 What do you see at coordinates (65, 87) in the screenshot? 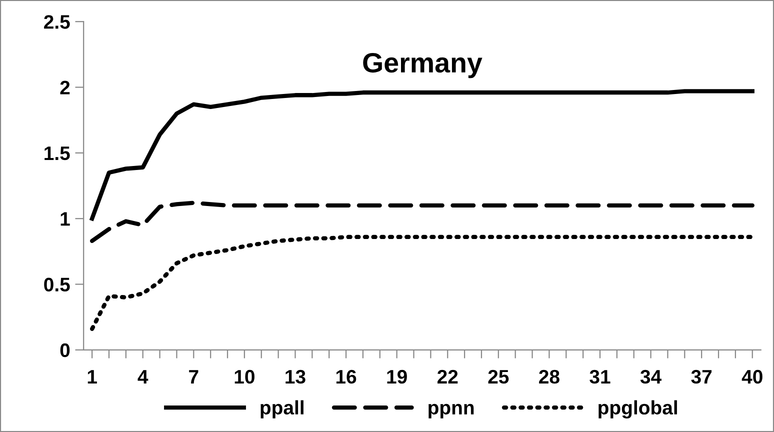
I see `y-tick-label: 2` at bounding box center [65, 87].